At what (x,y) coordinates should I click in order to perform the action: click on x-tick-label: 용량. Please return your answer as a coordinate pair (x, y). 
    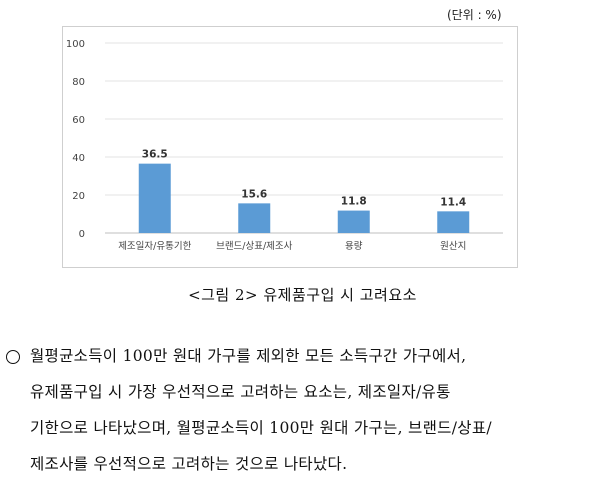
    Looking at the image, I should click on (354, 246).